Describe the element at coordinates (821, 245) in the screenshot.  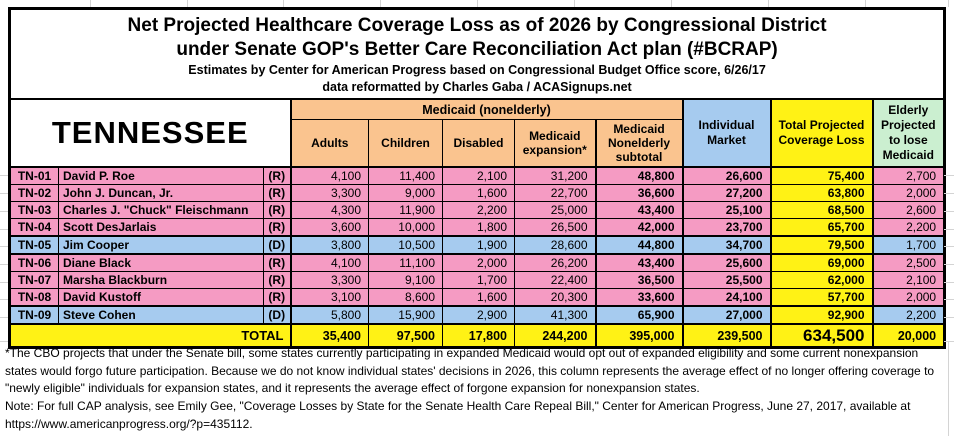
I see `cell-total-loss: 79,500` at that location.